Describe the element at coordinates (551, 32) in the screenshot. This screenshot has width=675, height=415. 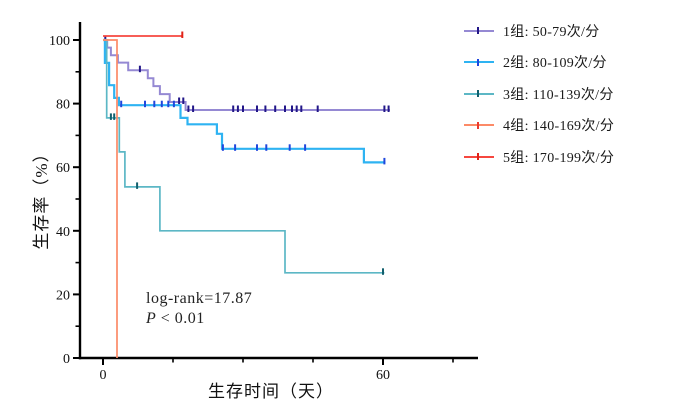
I see `legend-label-group1: 1组: 50-79次/分` at that location.